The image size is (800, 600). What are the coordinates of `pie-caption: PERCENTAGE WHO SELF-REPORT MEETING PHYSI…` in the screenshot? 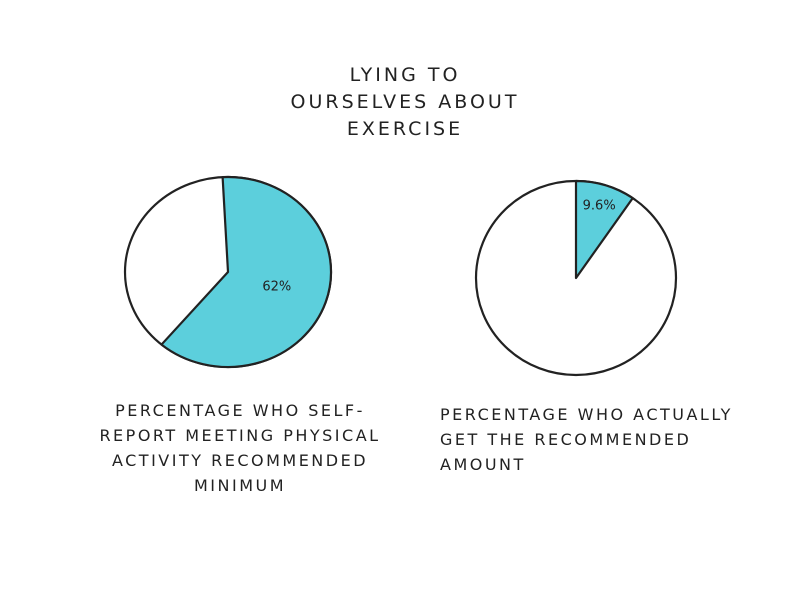 It's located at (240, 448).